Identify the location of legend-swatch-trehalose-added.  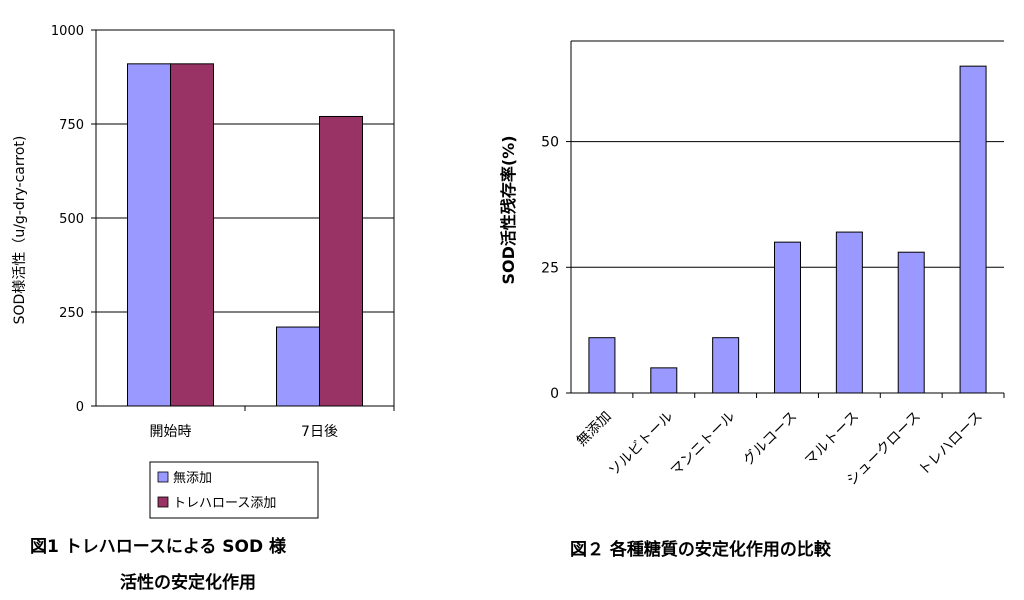
(163, 502).